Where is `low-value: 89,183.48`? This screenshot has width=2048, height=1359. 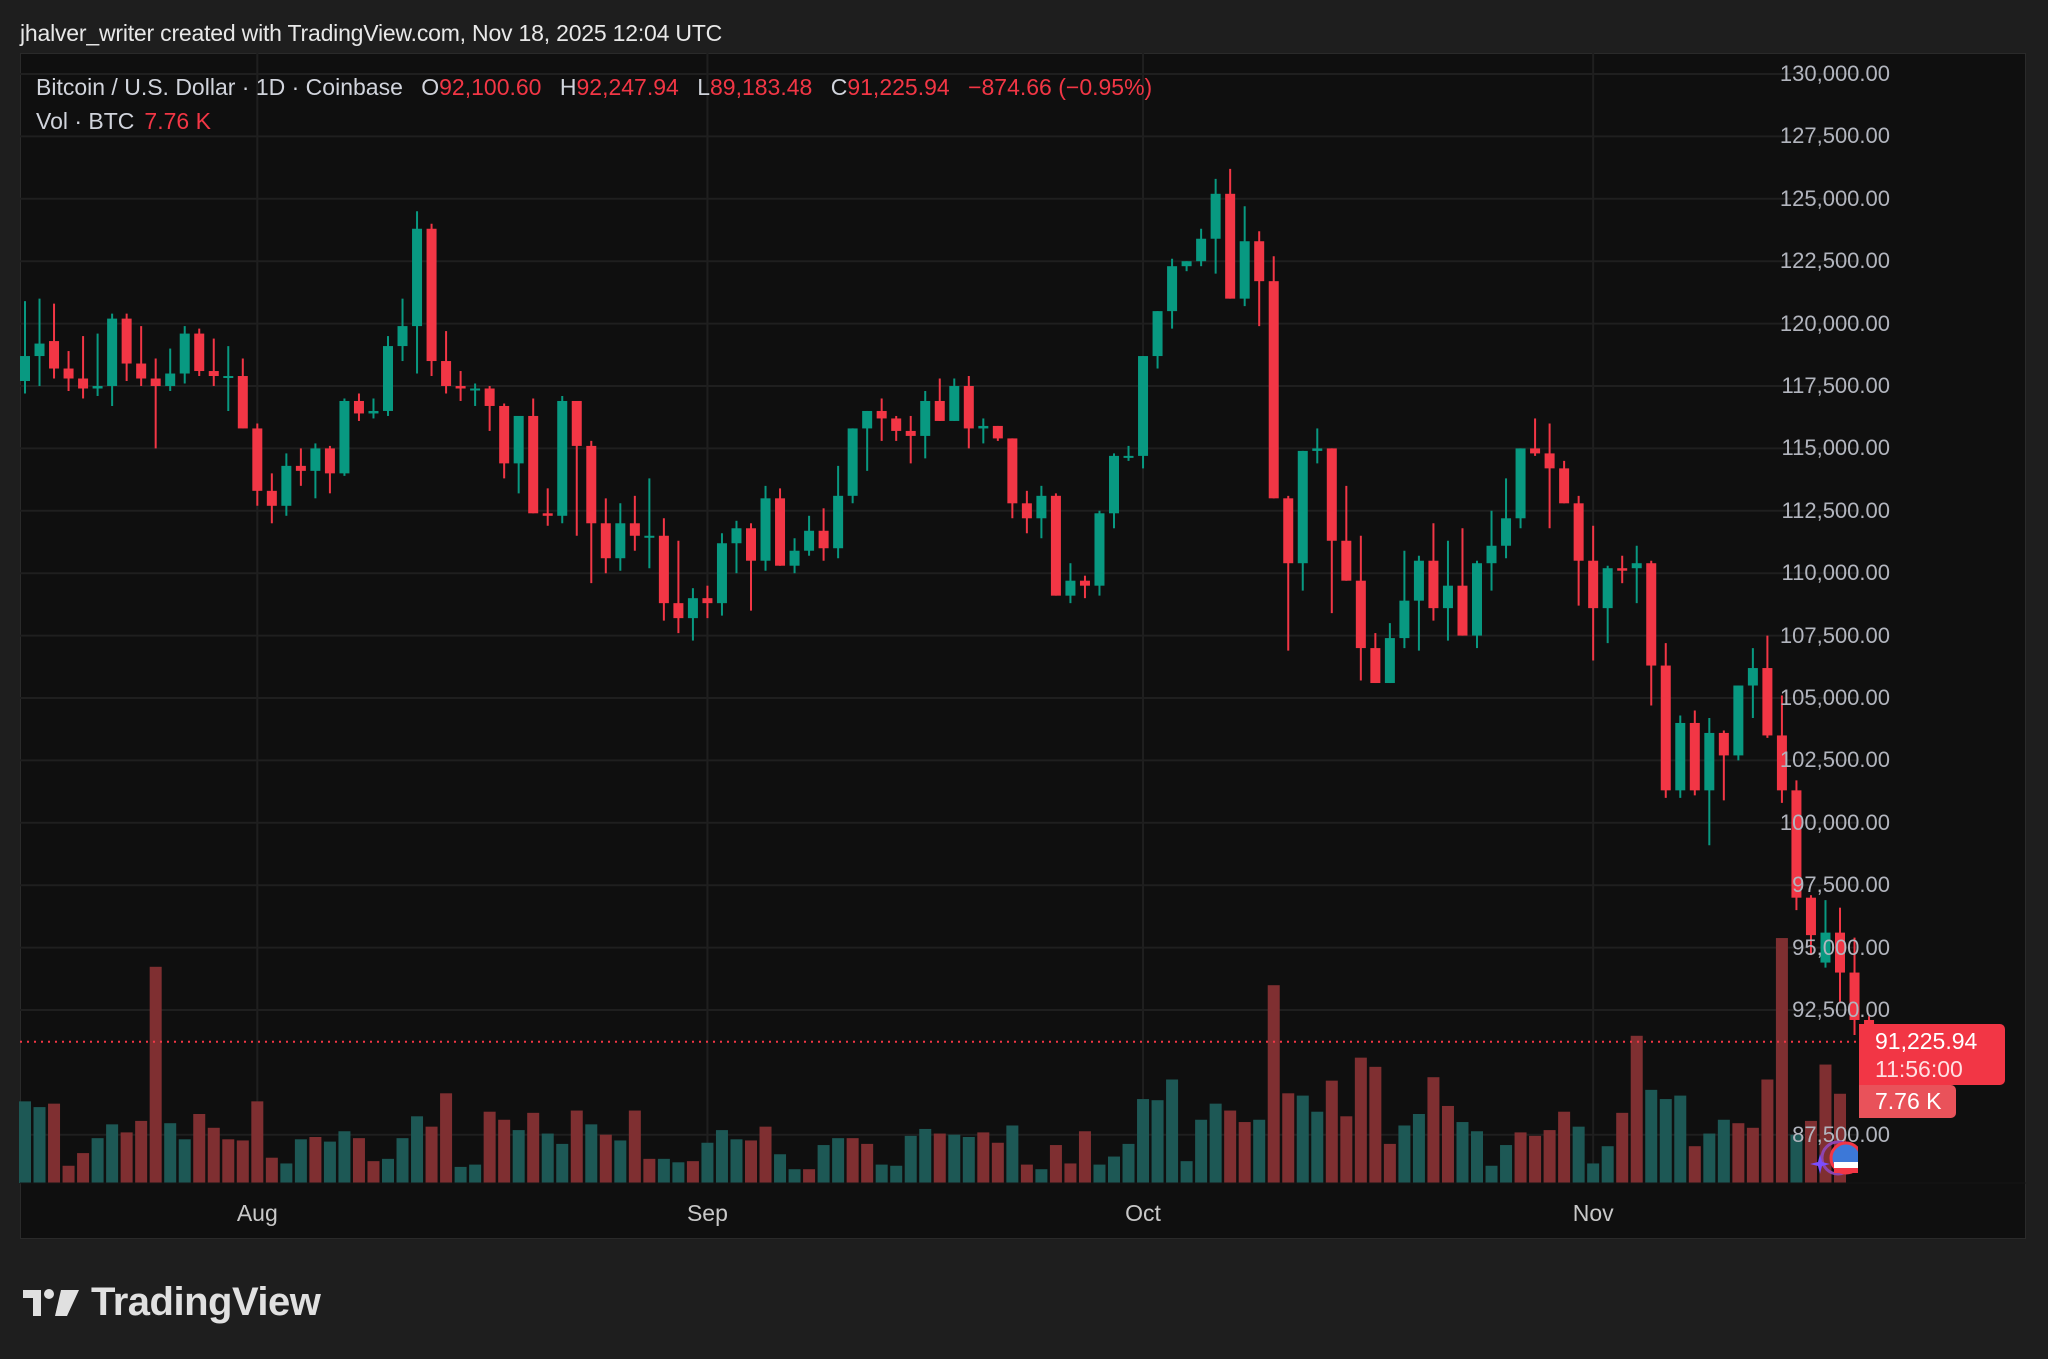 low-value: 89,183.48 is located at coordinates (761, 87).